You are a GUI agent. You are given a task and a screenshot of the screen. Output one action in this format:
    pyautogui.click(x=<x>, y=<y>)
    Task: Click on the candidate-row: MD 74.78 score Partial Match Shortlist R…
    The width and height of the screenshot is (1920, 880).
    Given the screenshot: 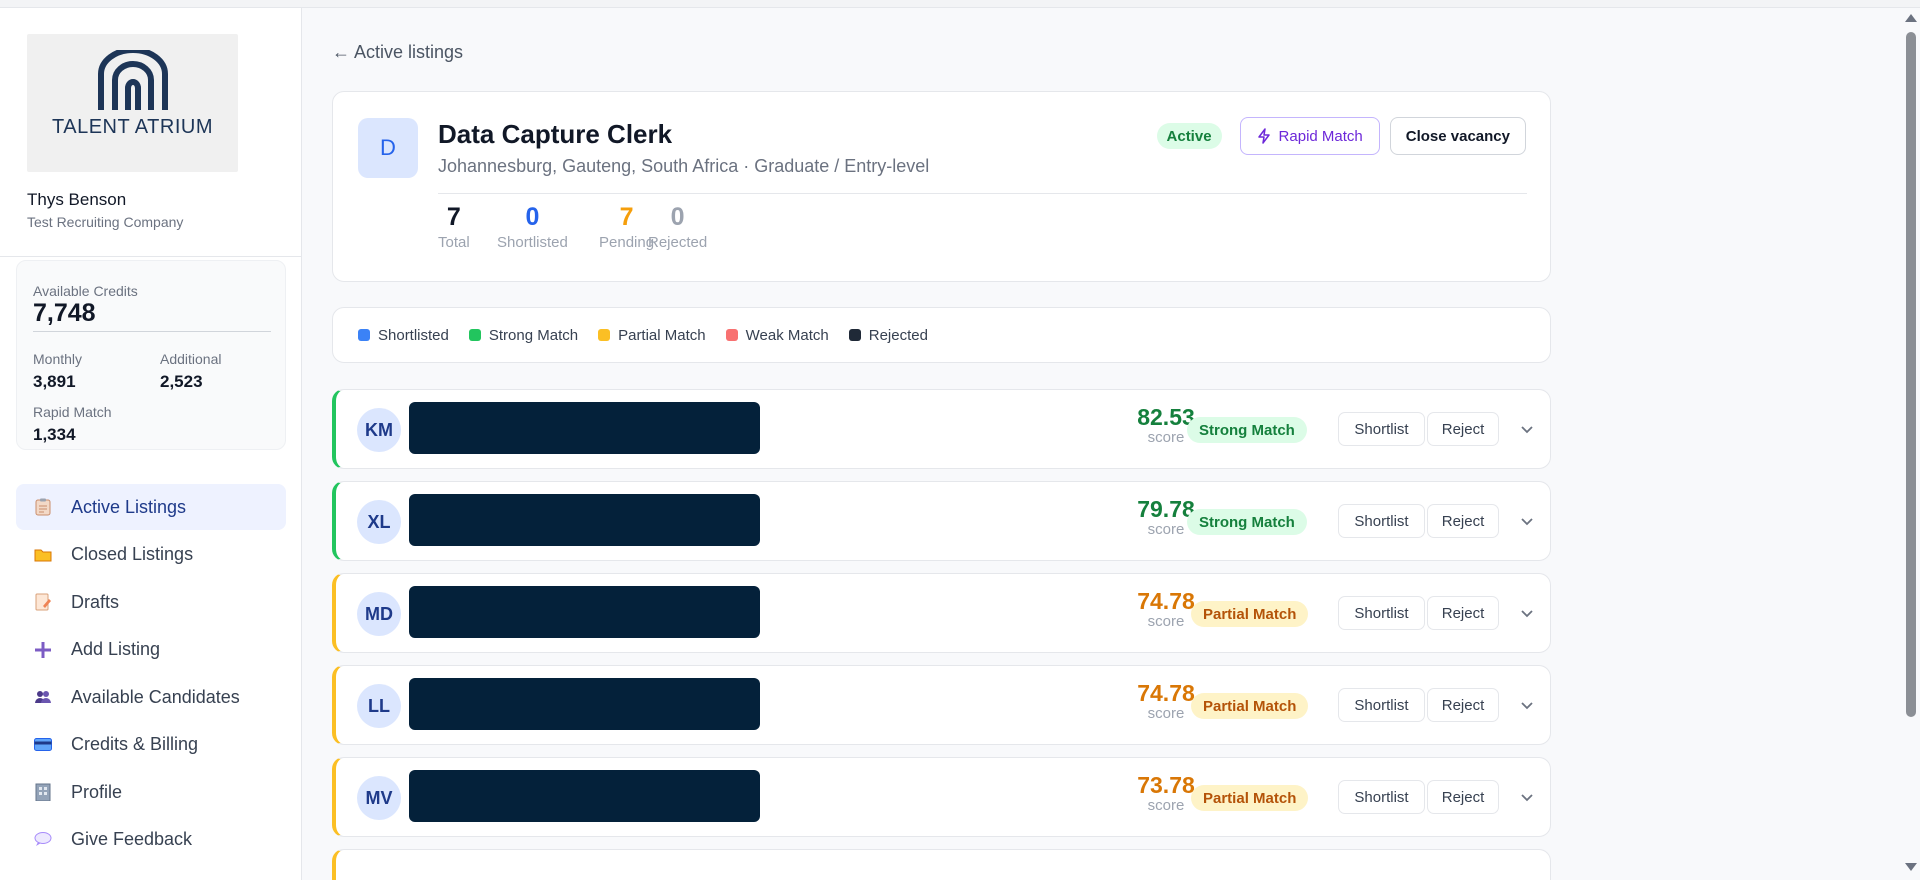 What is the action you would take?
    pyautogui.click(x=941, y=613)
    